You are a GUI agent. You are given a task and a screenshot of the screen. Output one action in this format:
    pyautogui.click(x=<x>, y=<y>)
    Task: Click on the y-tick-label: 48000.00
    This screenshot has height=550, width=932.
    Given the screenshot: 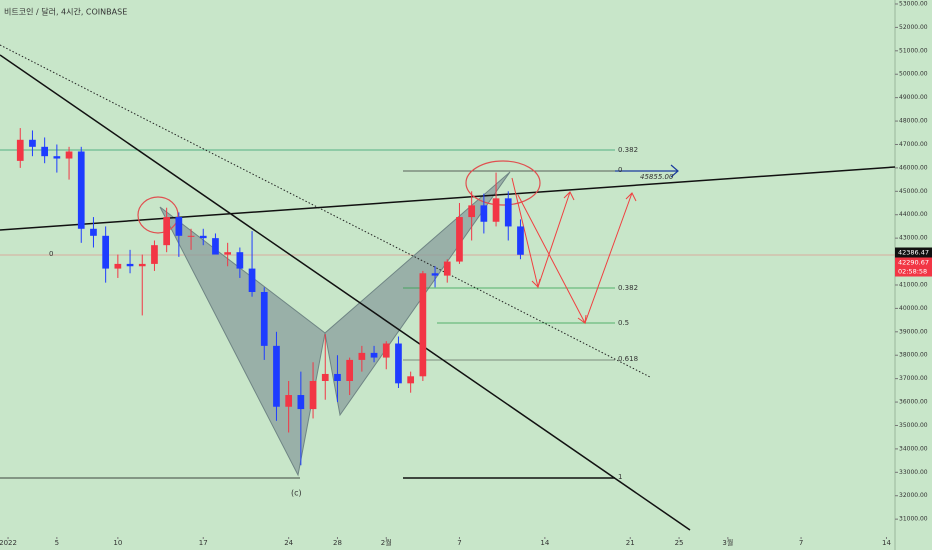 What is the action you would take?
    pyautogui.click(x=913, y=121)
    